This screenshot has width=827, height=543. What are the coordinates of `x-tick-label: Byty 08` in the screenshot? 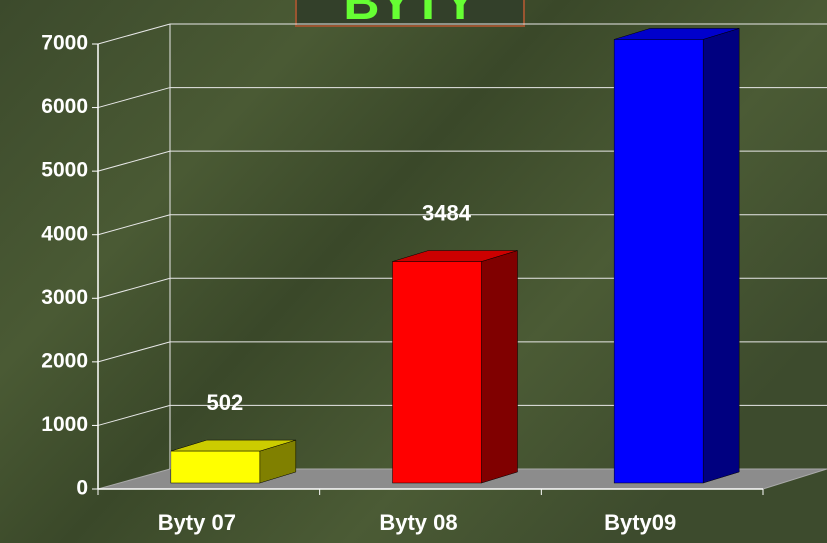 It's located at (418, 522).